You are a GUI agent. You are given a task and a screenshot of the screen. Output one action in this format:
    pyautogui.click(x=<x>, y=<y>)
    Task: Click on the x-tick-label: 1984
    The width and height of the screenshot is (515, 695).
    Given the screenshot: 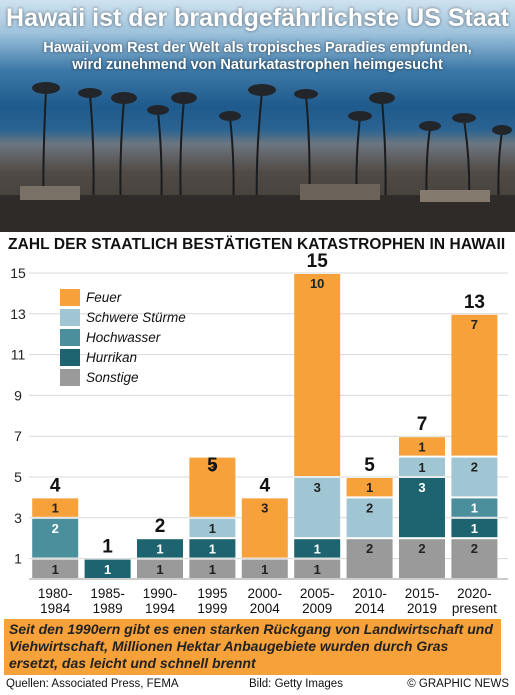 What is the action you would take?
    pyautogui.click(x=55, y=608)
    